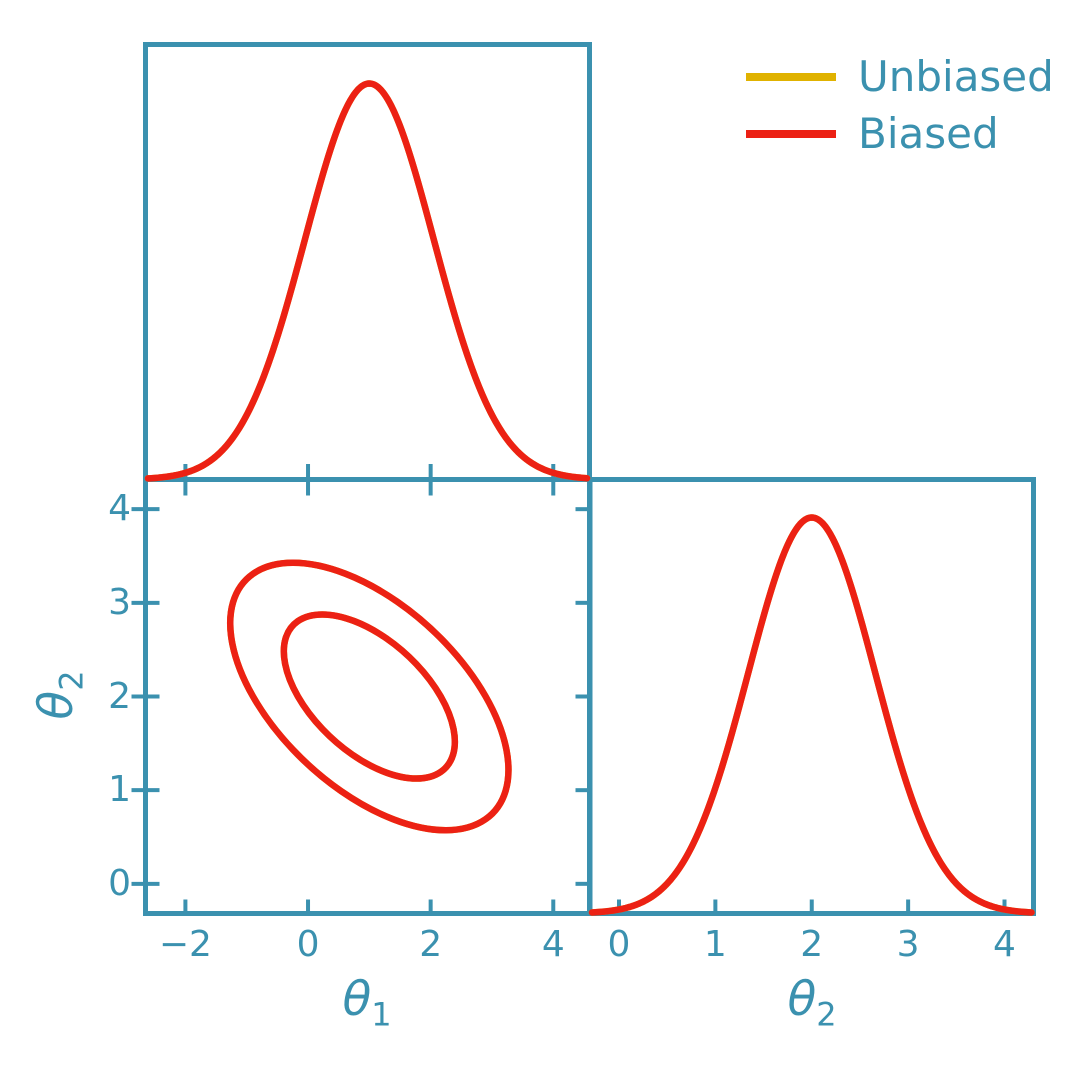  I want to click on theta1-symbol: θ, so click(357, 999).